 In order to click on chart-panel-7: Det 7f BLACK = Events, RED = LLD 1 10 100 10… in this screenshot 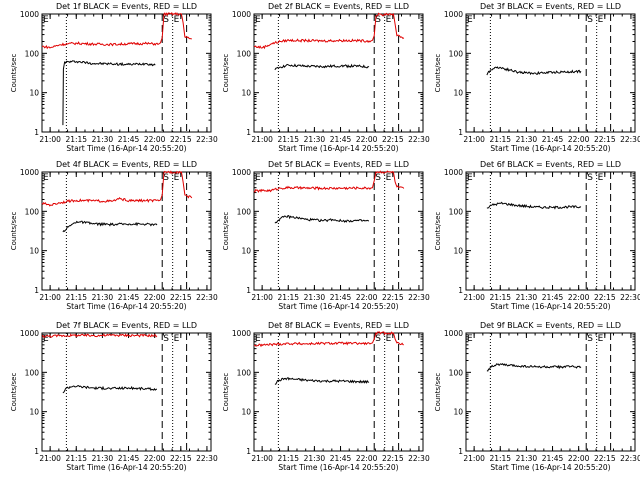, I will do `click(114, 396)`.